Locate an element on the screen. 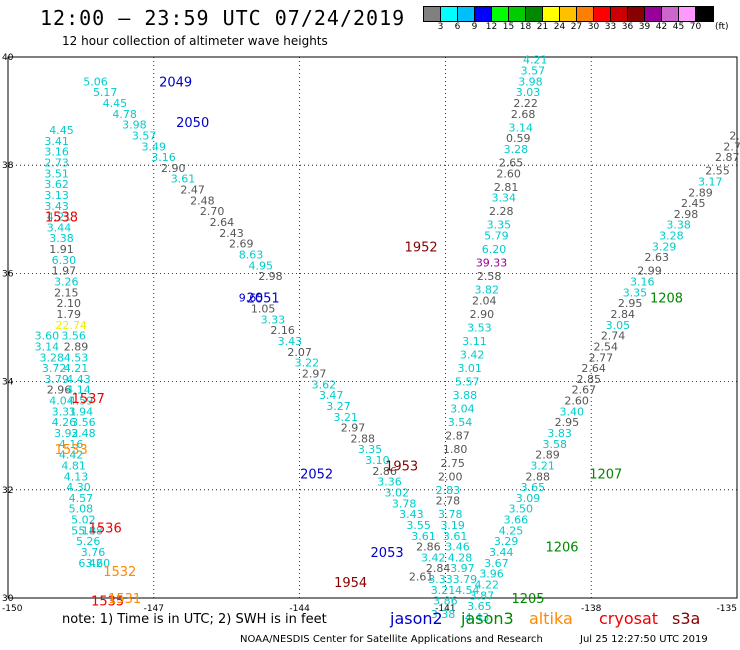 The height and width of the screenshot is (650, 740). wave-height-value: 3.05 is located at coordinates (618, 325).